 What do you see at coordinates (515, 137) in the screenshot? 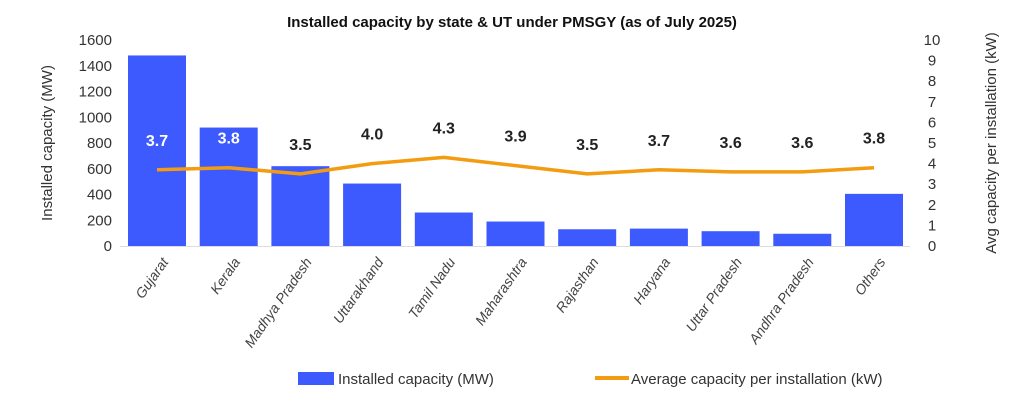
I see `data-label: 3.9` at bounding box center [515, 137].